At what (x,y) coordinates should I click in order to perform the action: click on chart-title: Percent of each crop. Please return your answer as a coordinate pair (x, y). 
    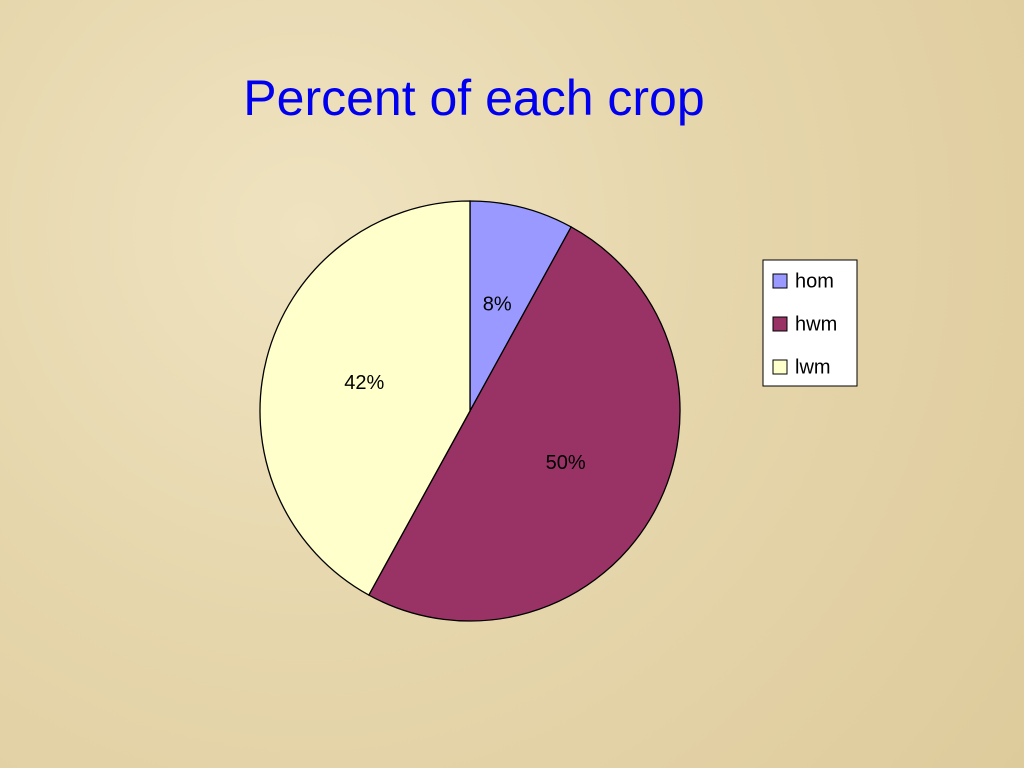
    Looking at the image, I should click on (473, 98).